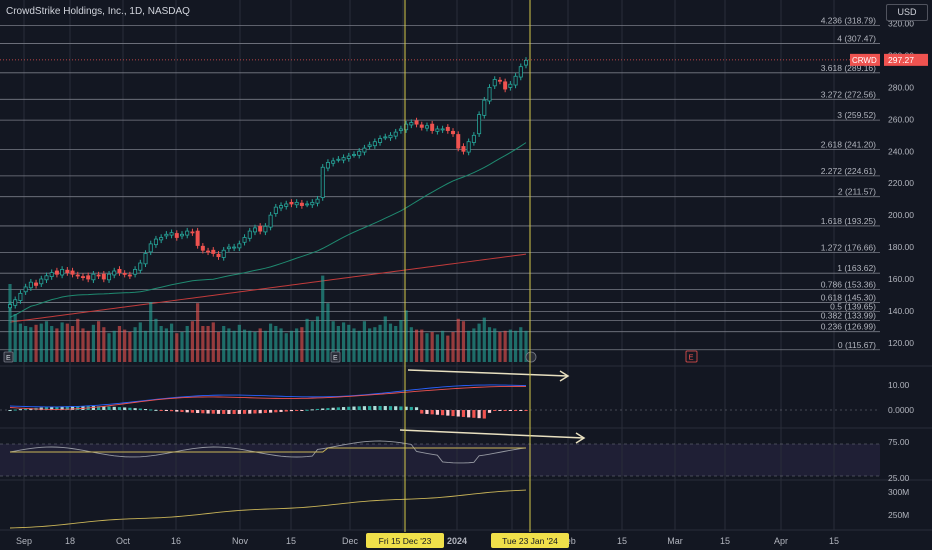 The image size is (932, 550). What do you see at coordinates (901, 343) in the screenshot?
I see `y-tick-label: 120.00` at bounding box center [901, 343].